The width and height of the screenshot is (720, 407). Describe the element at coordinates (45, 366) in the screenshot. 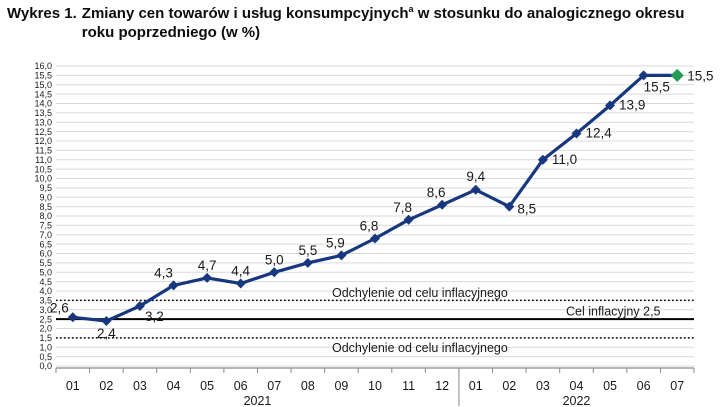

I see `y-axis-tick-label: 0,0` at that location.